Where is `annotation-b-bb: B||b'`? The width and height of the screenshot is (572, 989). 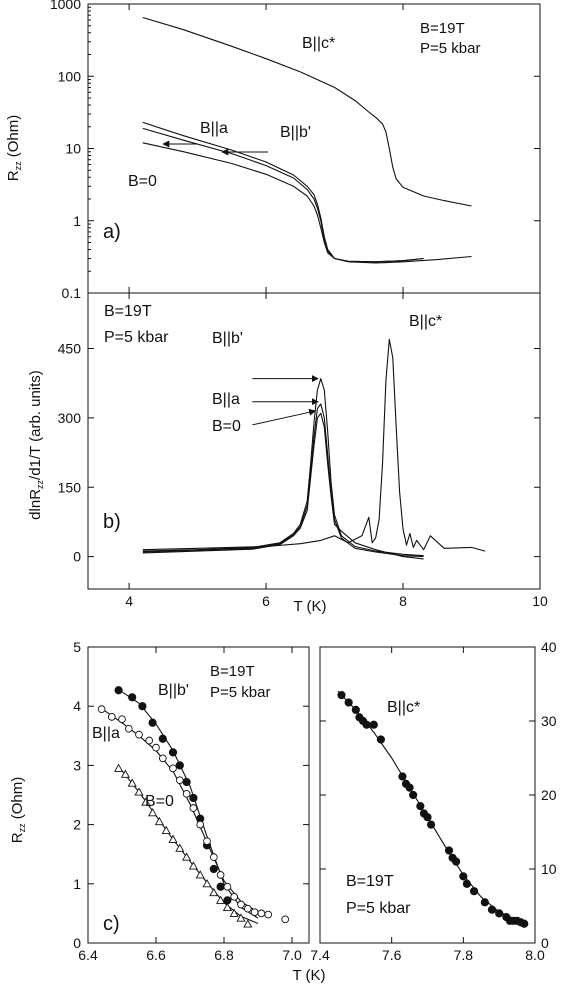 annotation-b-bb: B||b' is located at coordinates (227, 338).